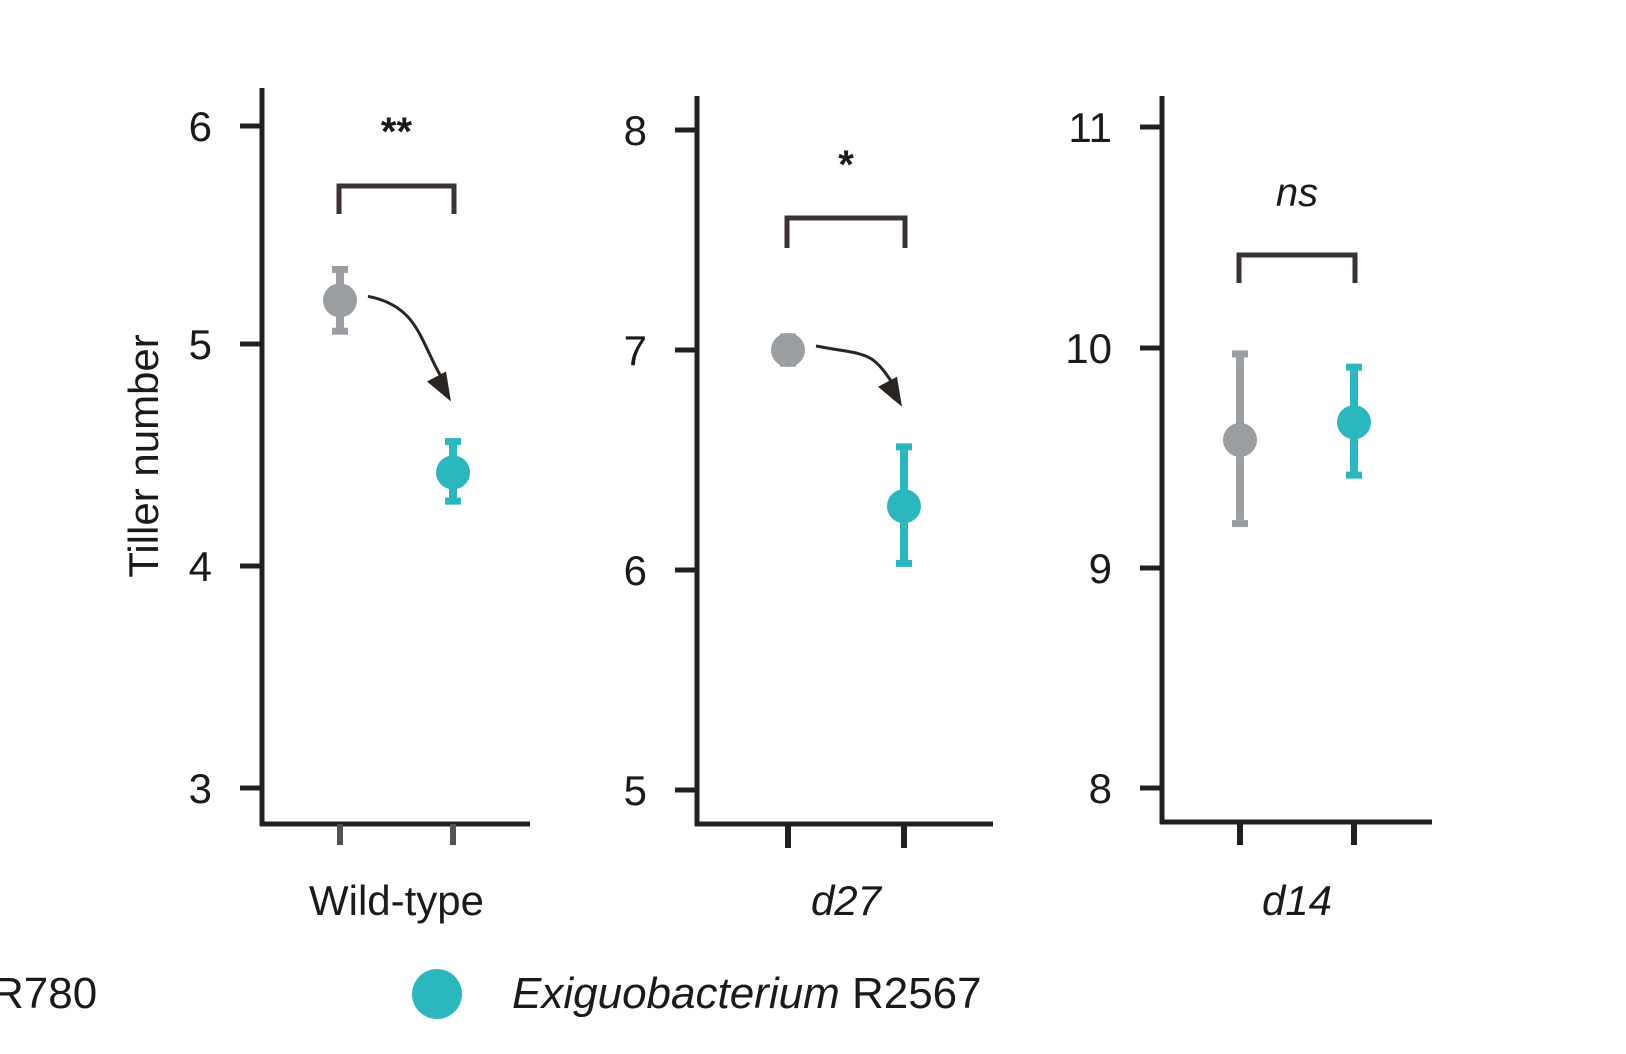 The height and width of the screenshot is (1054, 1626). I want to click on legend: R780 Exiguobacterium R2567, so click(491, 994).